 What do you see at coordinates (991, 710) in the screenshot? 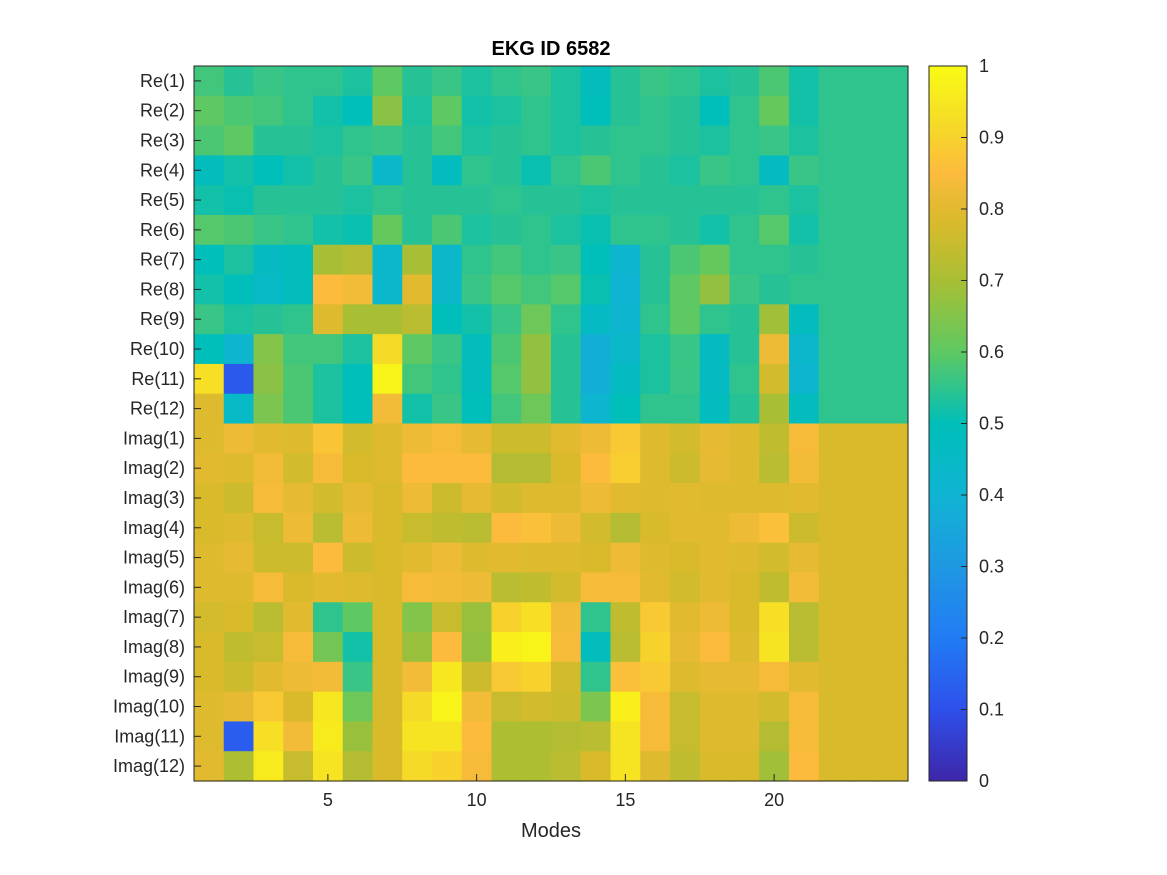
I see `colorbar-tick-label: 0.1` at bounding box center [991, 710].